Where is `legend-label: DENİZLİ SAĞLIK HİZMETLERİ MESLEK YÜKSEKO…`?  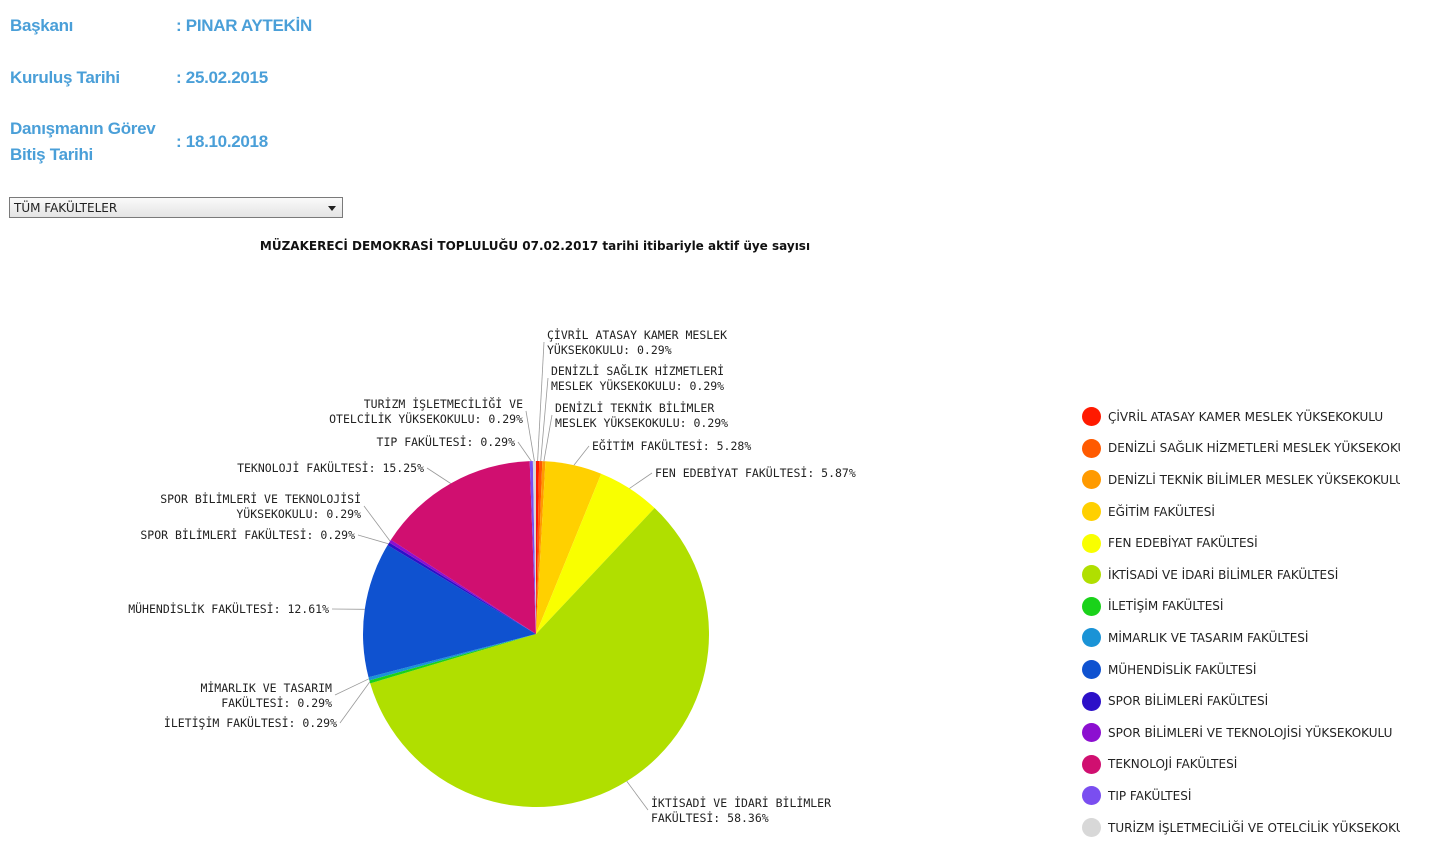 legend-label: DENİZLİ SAĞLIK HİZMETLERİ MESLEK YÜKSEKO… is located at coordinates (1254, 448).